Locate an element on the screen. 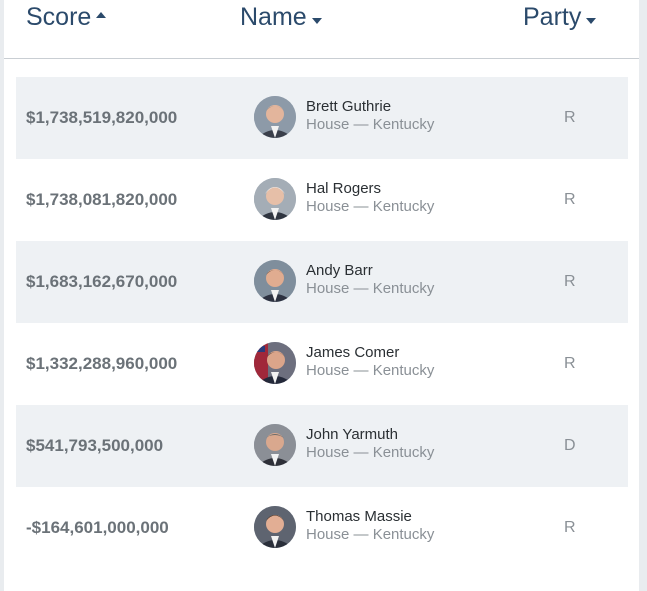 The image size is (647, 591). person-name: Andy Barr is located at coordinates (339, 270).